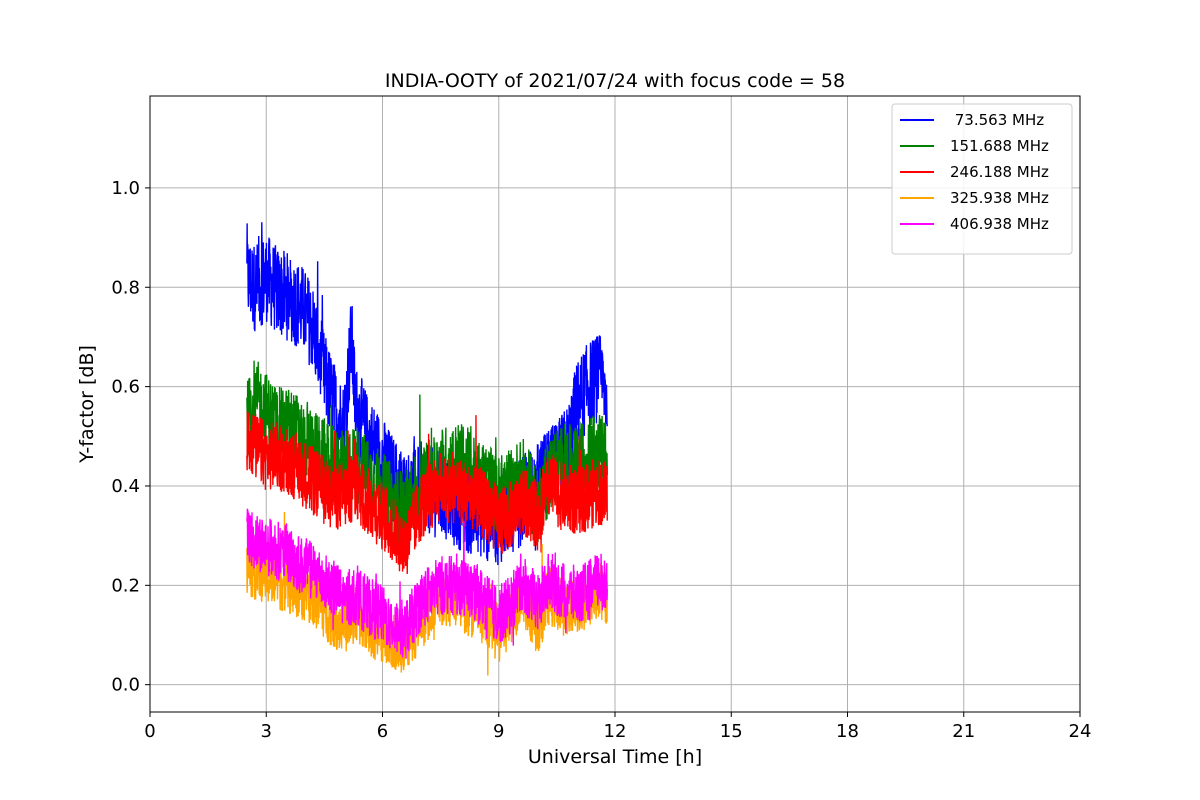 This screenshot has height=800, width=1200. Describe the element at coordinates (125, 188) in the screenshot. I see `y-tick-label: 1.0` at that location.